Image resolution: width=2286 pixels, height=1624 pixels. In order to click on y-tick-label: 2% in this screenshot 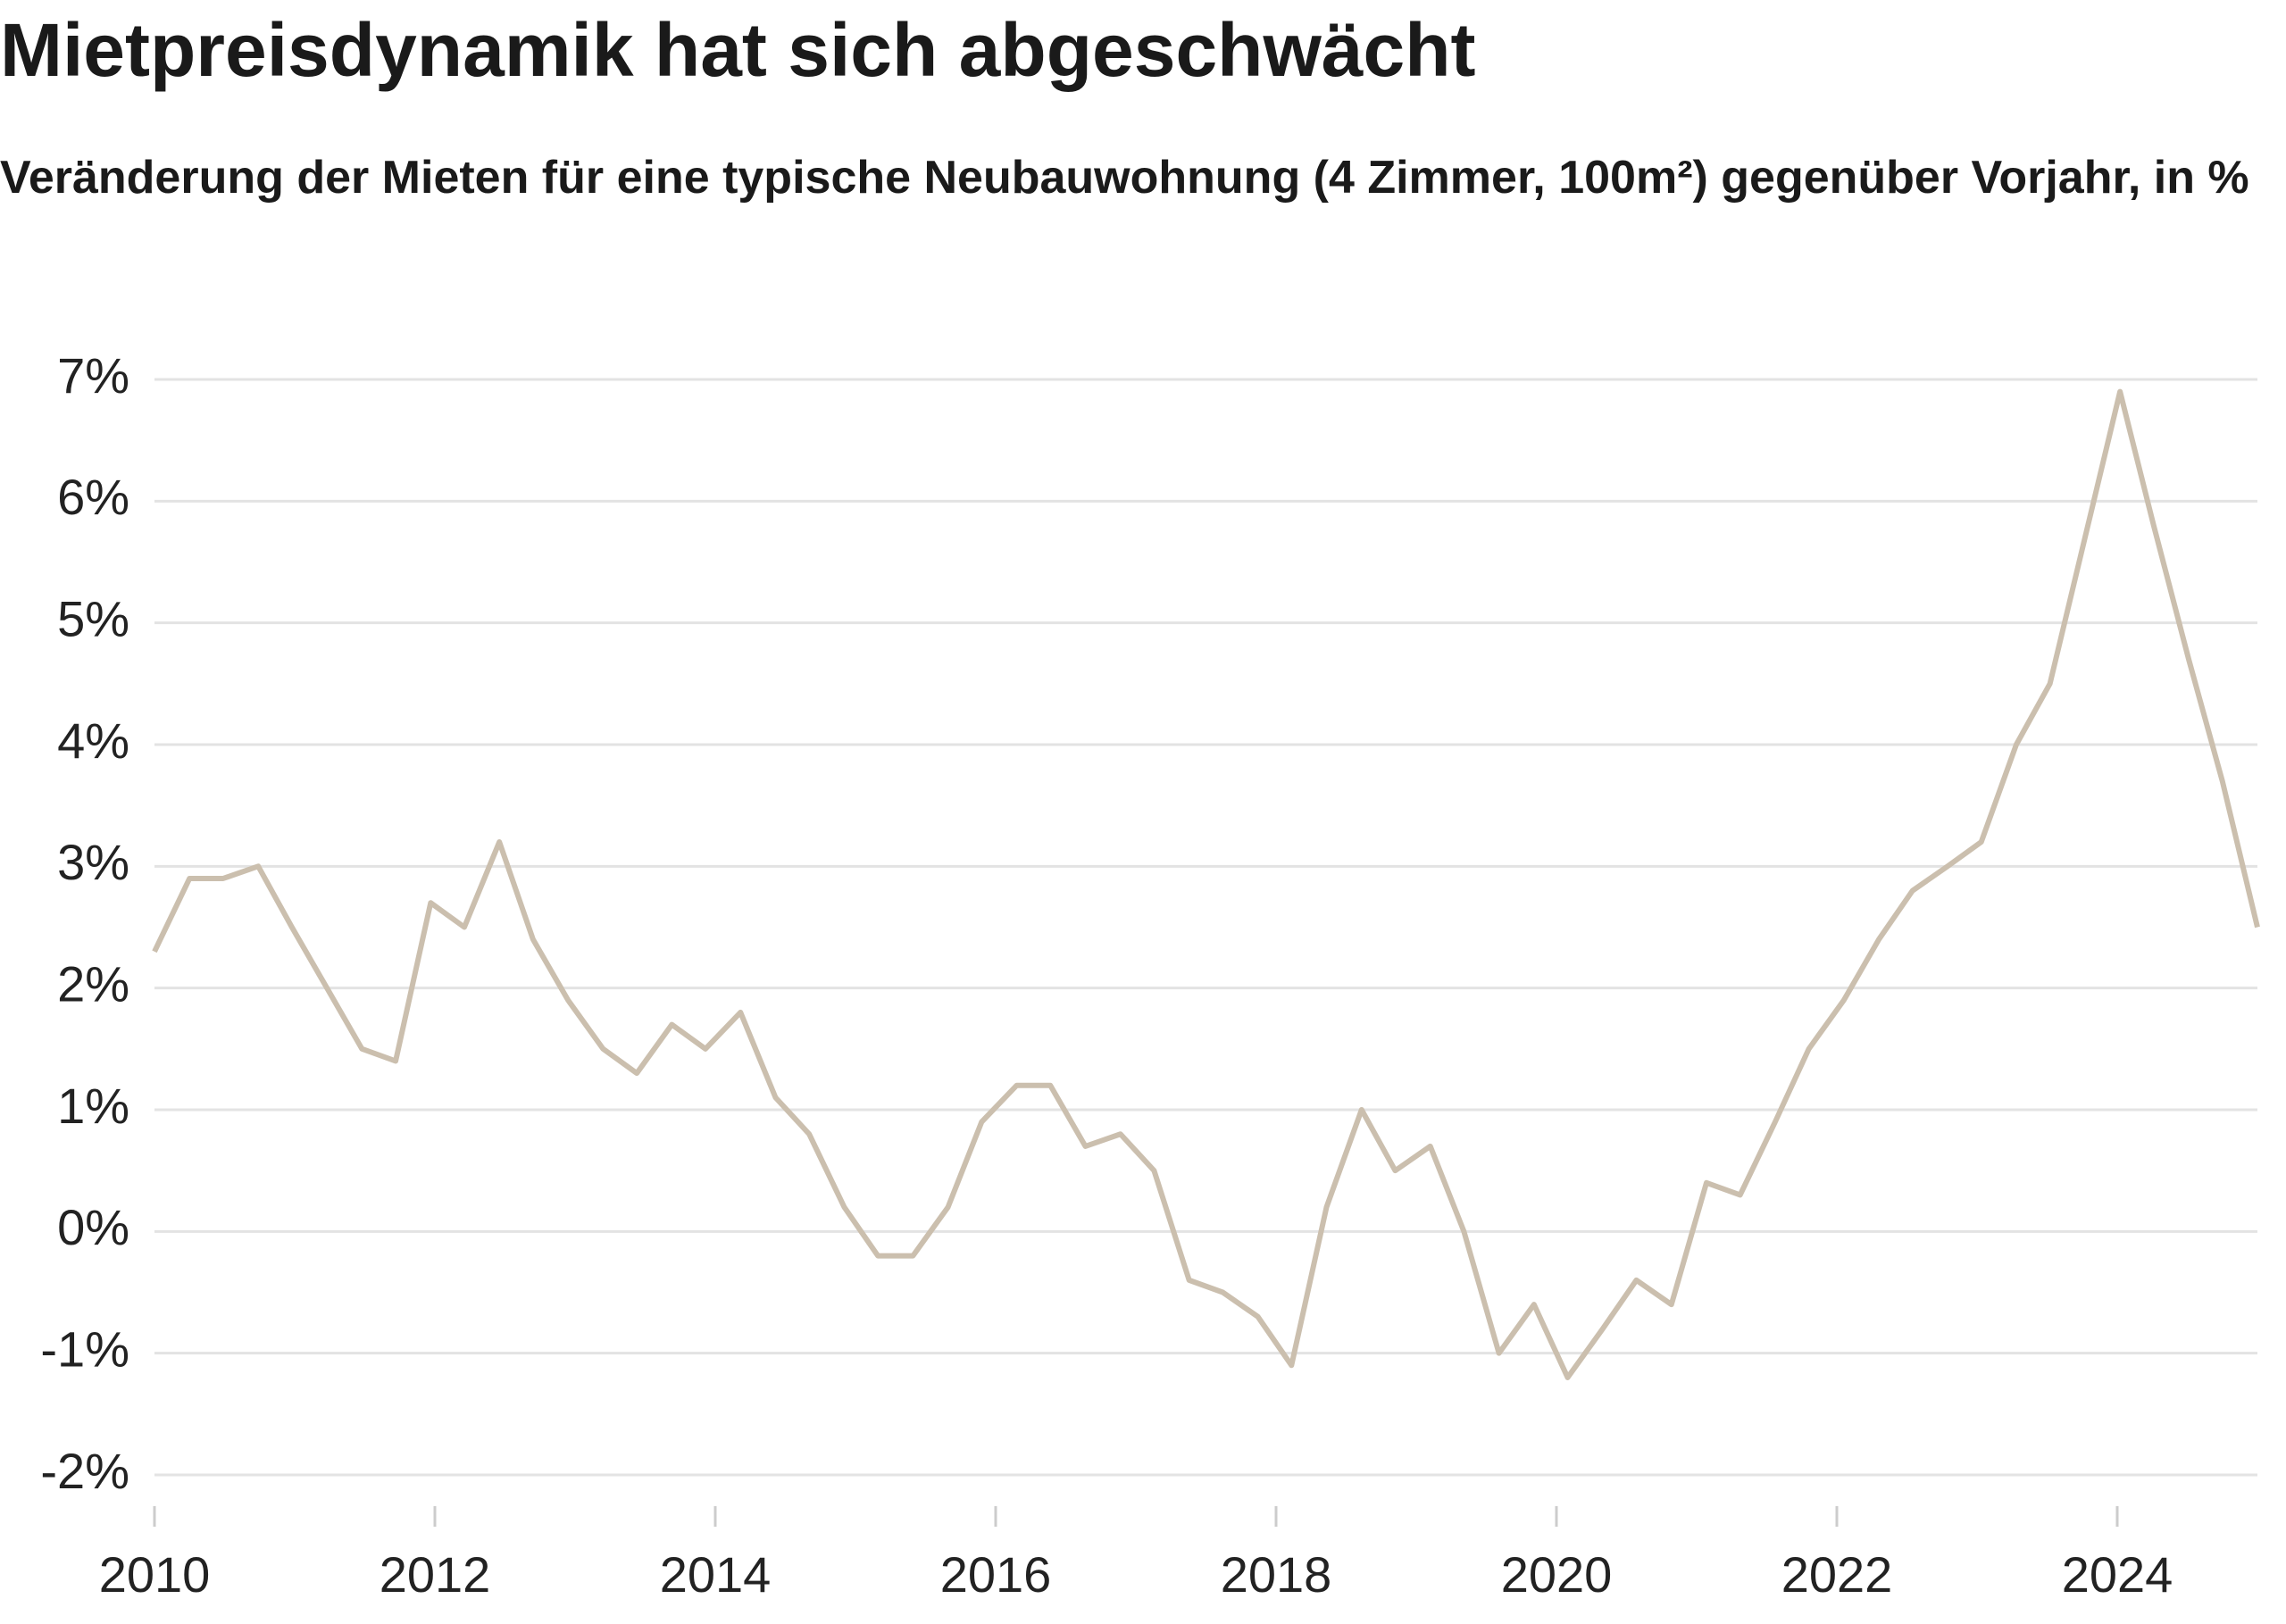, I will do `click(93, 983)`.